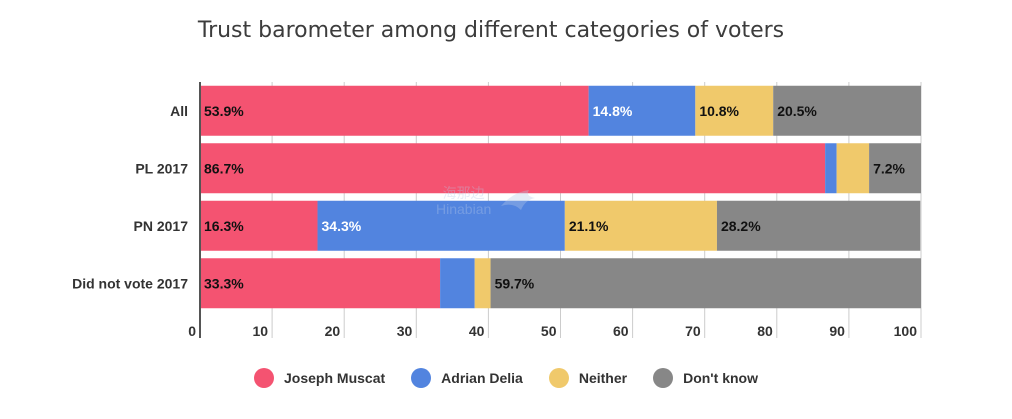 Image resolution: width=1012 pixels, height=419 pixels. Describe the element at coordinates (837, 331) in the screenshot. I see `x-tick-label: 90` at that location.